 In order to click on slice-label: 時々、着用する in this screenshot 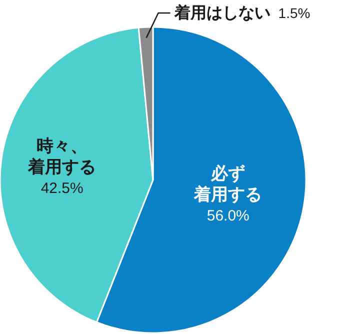, I will do `click(61, 156)`.